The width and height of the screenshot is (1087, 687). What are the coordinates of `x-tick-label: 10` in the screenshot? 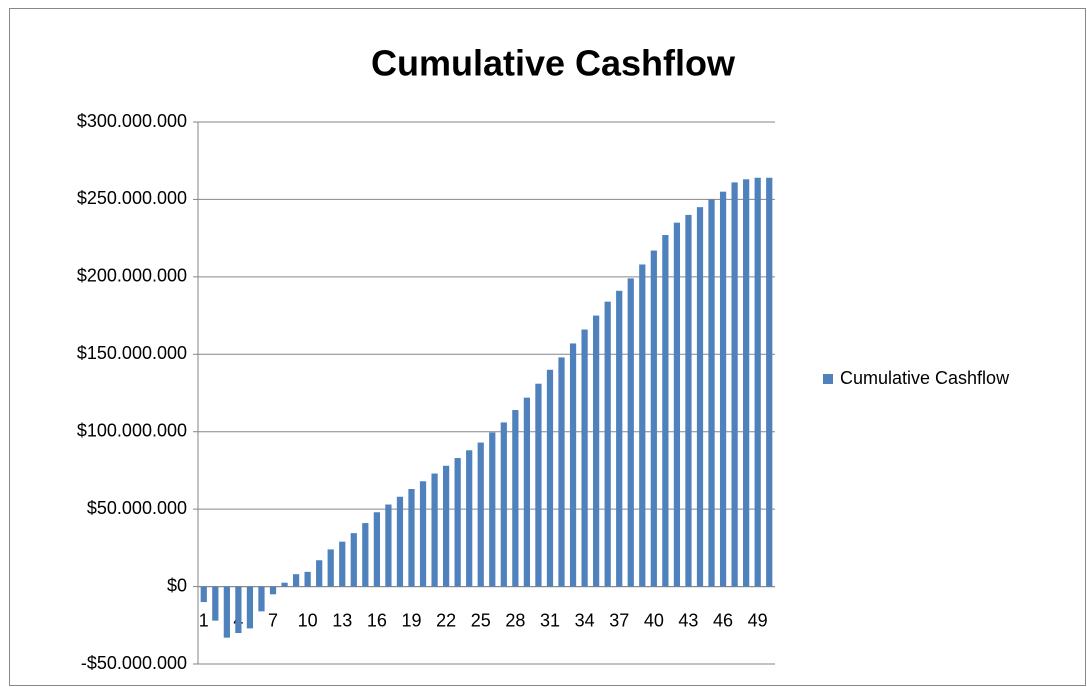 It's located at (308, 620).